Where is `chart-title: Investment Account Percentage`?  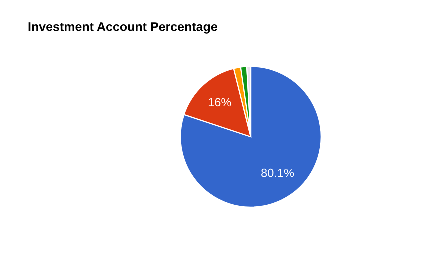
chart-title: Investment Account Percentage is located at coordinates (123, 28).